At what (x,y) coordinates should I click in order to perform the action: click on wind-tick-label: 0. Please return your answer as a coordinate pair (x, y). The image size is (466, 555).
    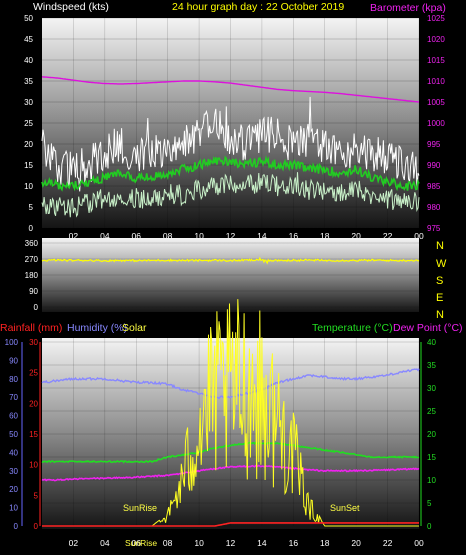
    Looking at the image, I should click on (31, 228).